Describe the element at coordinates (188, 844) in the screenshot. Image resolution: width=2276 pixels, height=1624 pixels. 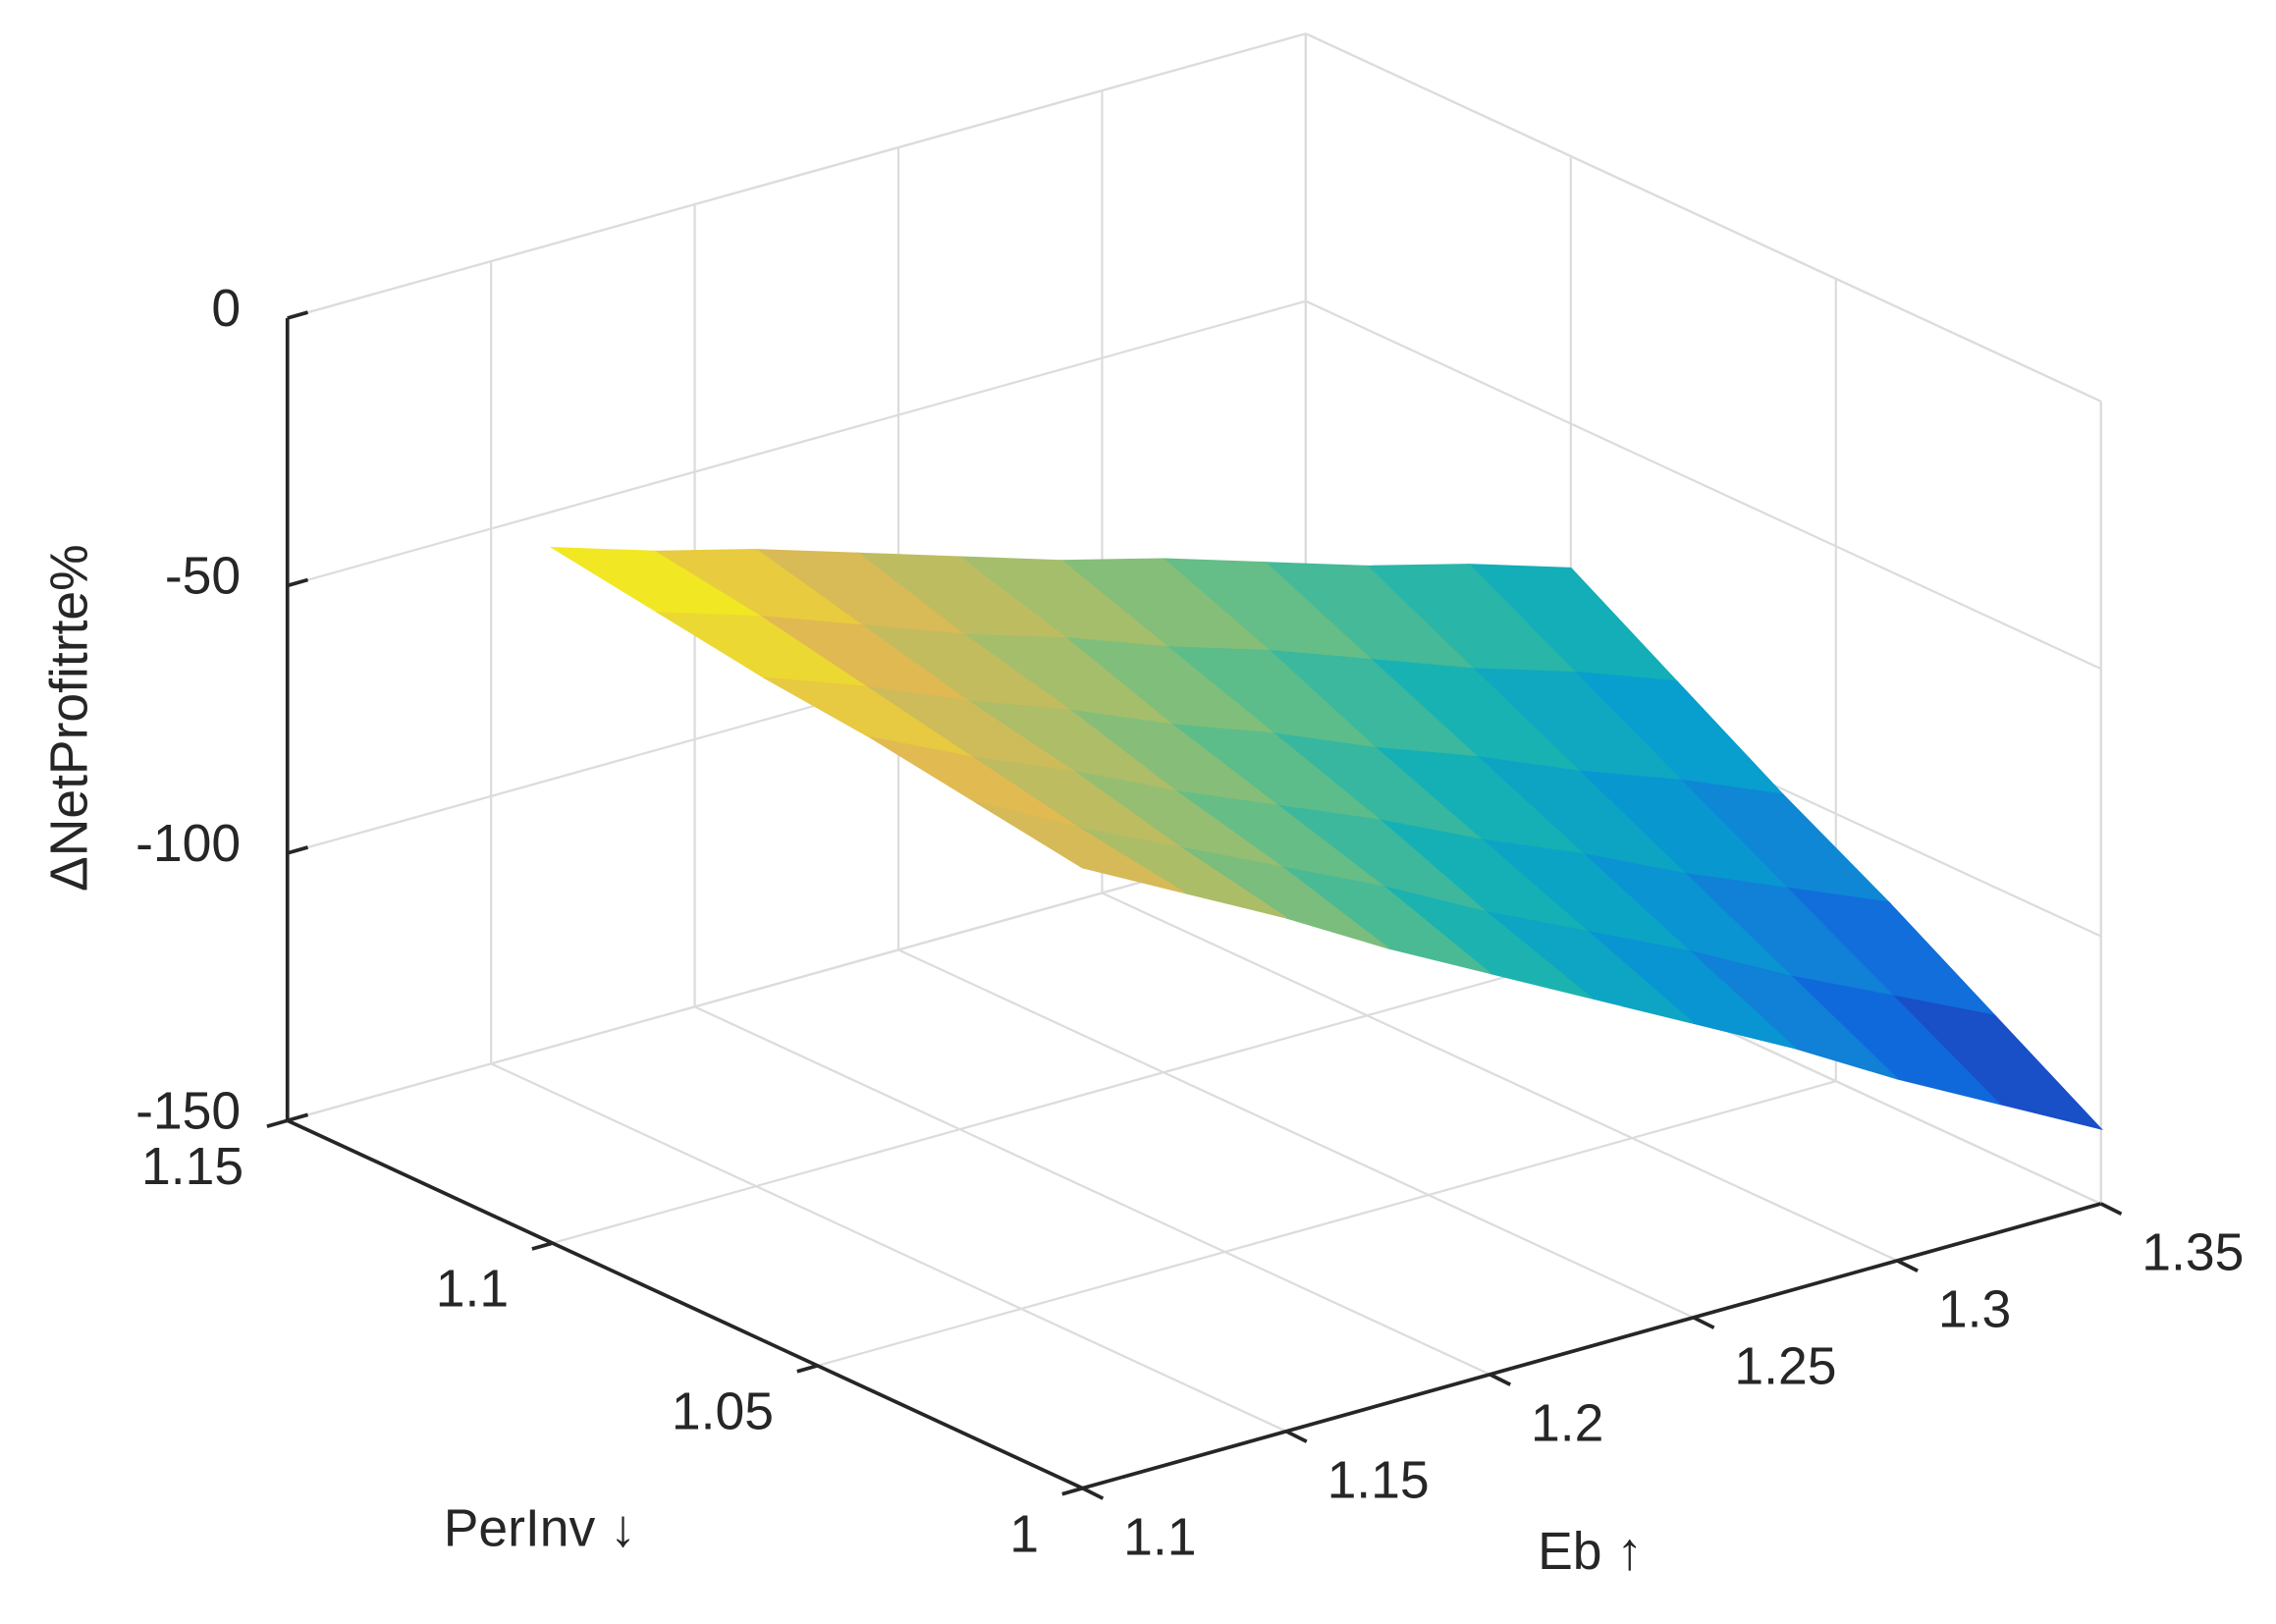
I see `z-tick-label: -100` at that location.